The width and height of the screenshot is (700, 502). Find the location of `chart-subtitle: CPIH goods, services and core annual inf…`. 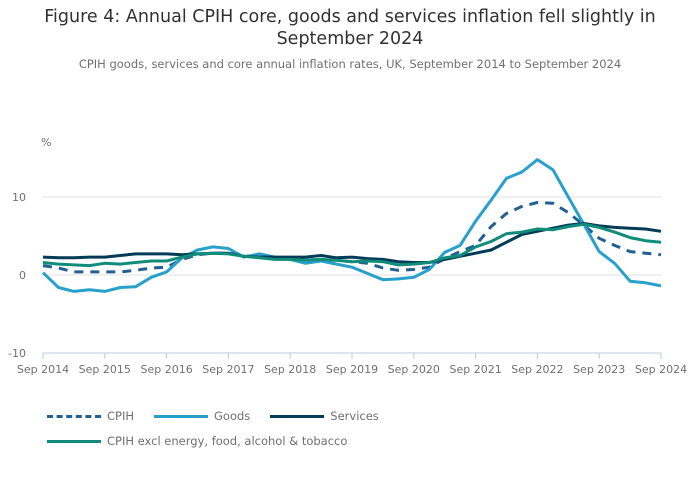

chart-subtitle: CPIH goods, services and core annual inf… is located at coordinates (350, 64).